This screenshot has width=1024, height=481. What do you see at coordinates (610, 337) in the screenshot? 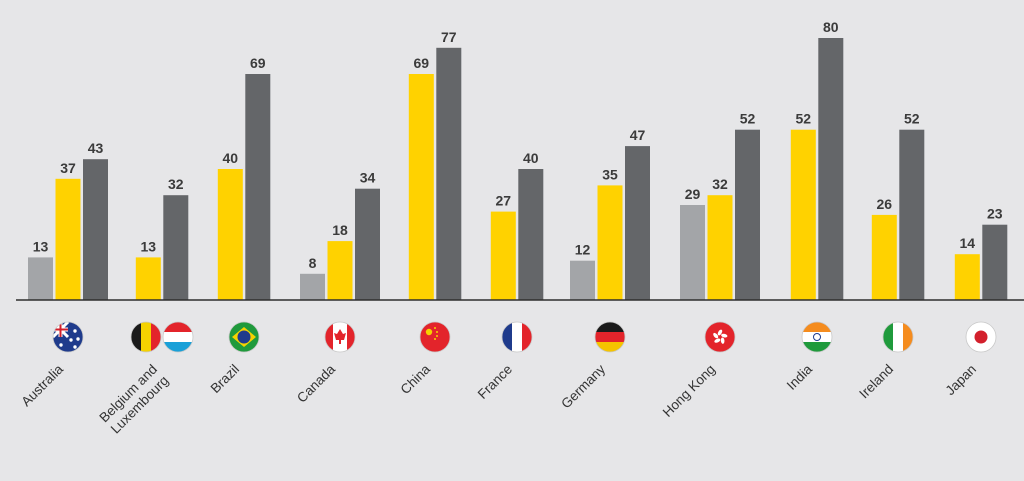
I see `germany-flag-icon` at bounding box center [610, 337].